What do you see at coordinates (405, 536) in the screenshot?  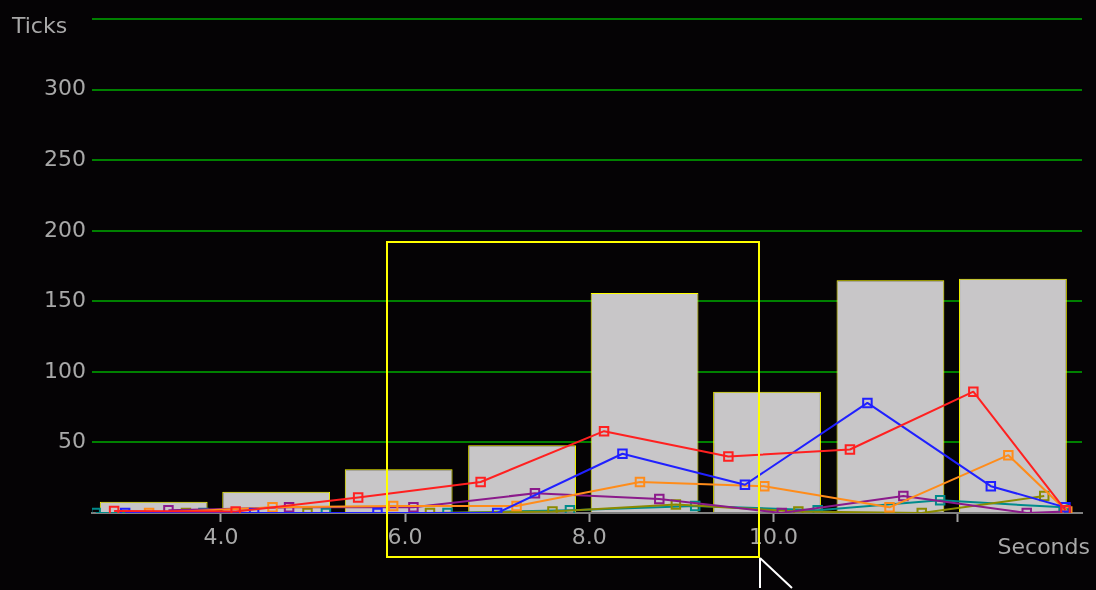 I see `x-tick-label: 6.0` at bounding box center [405, 536].